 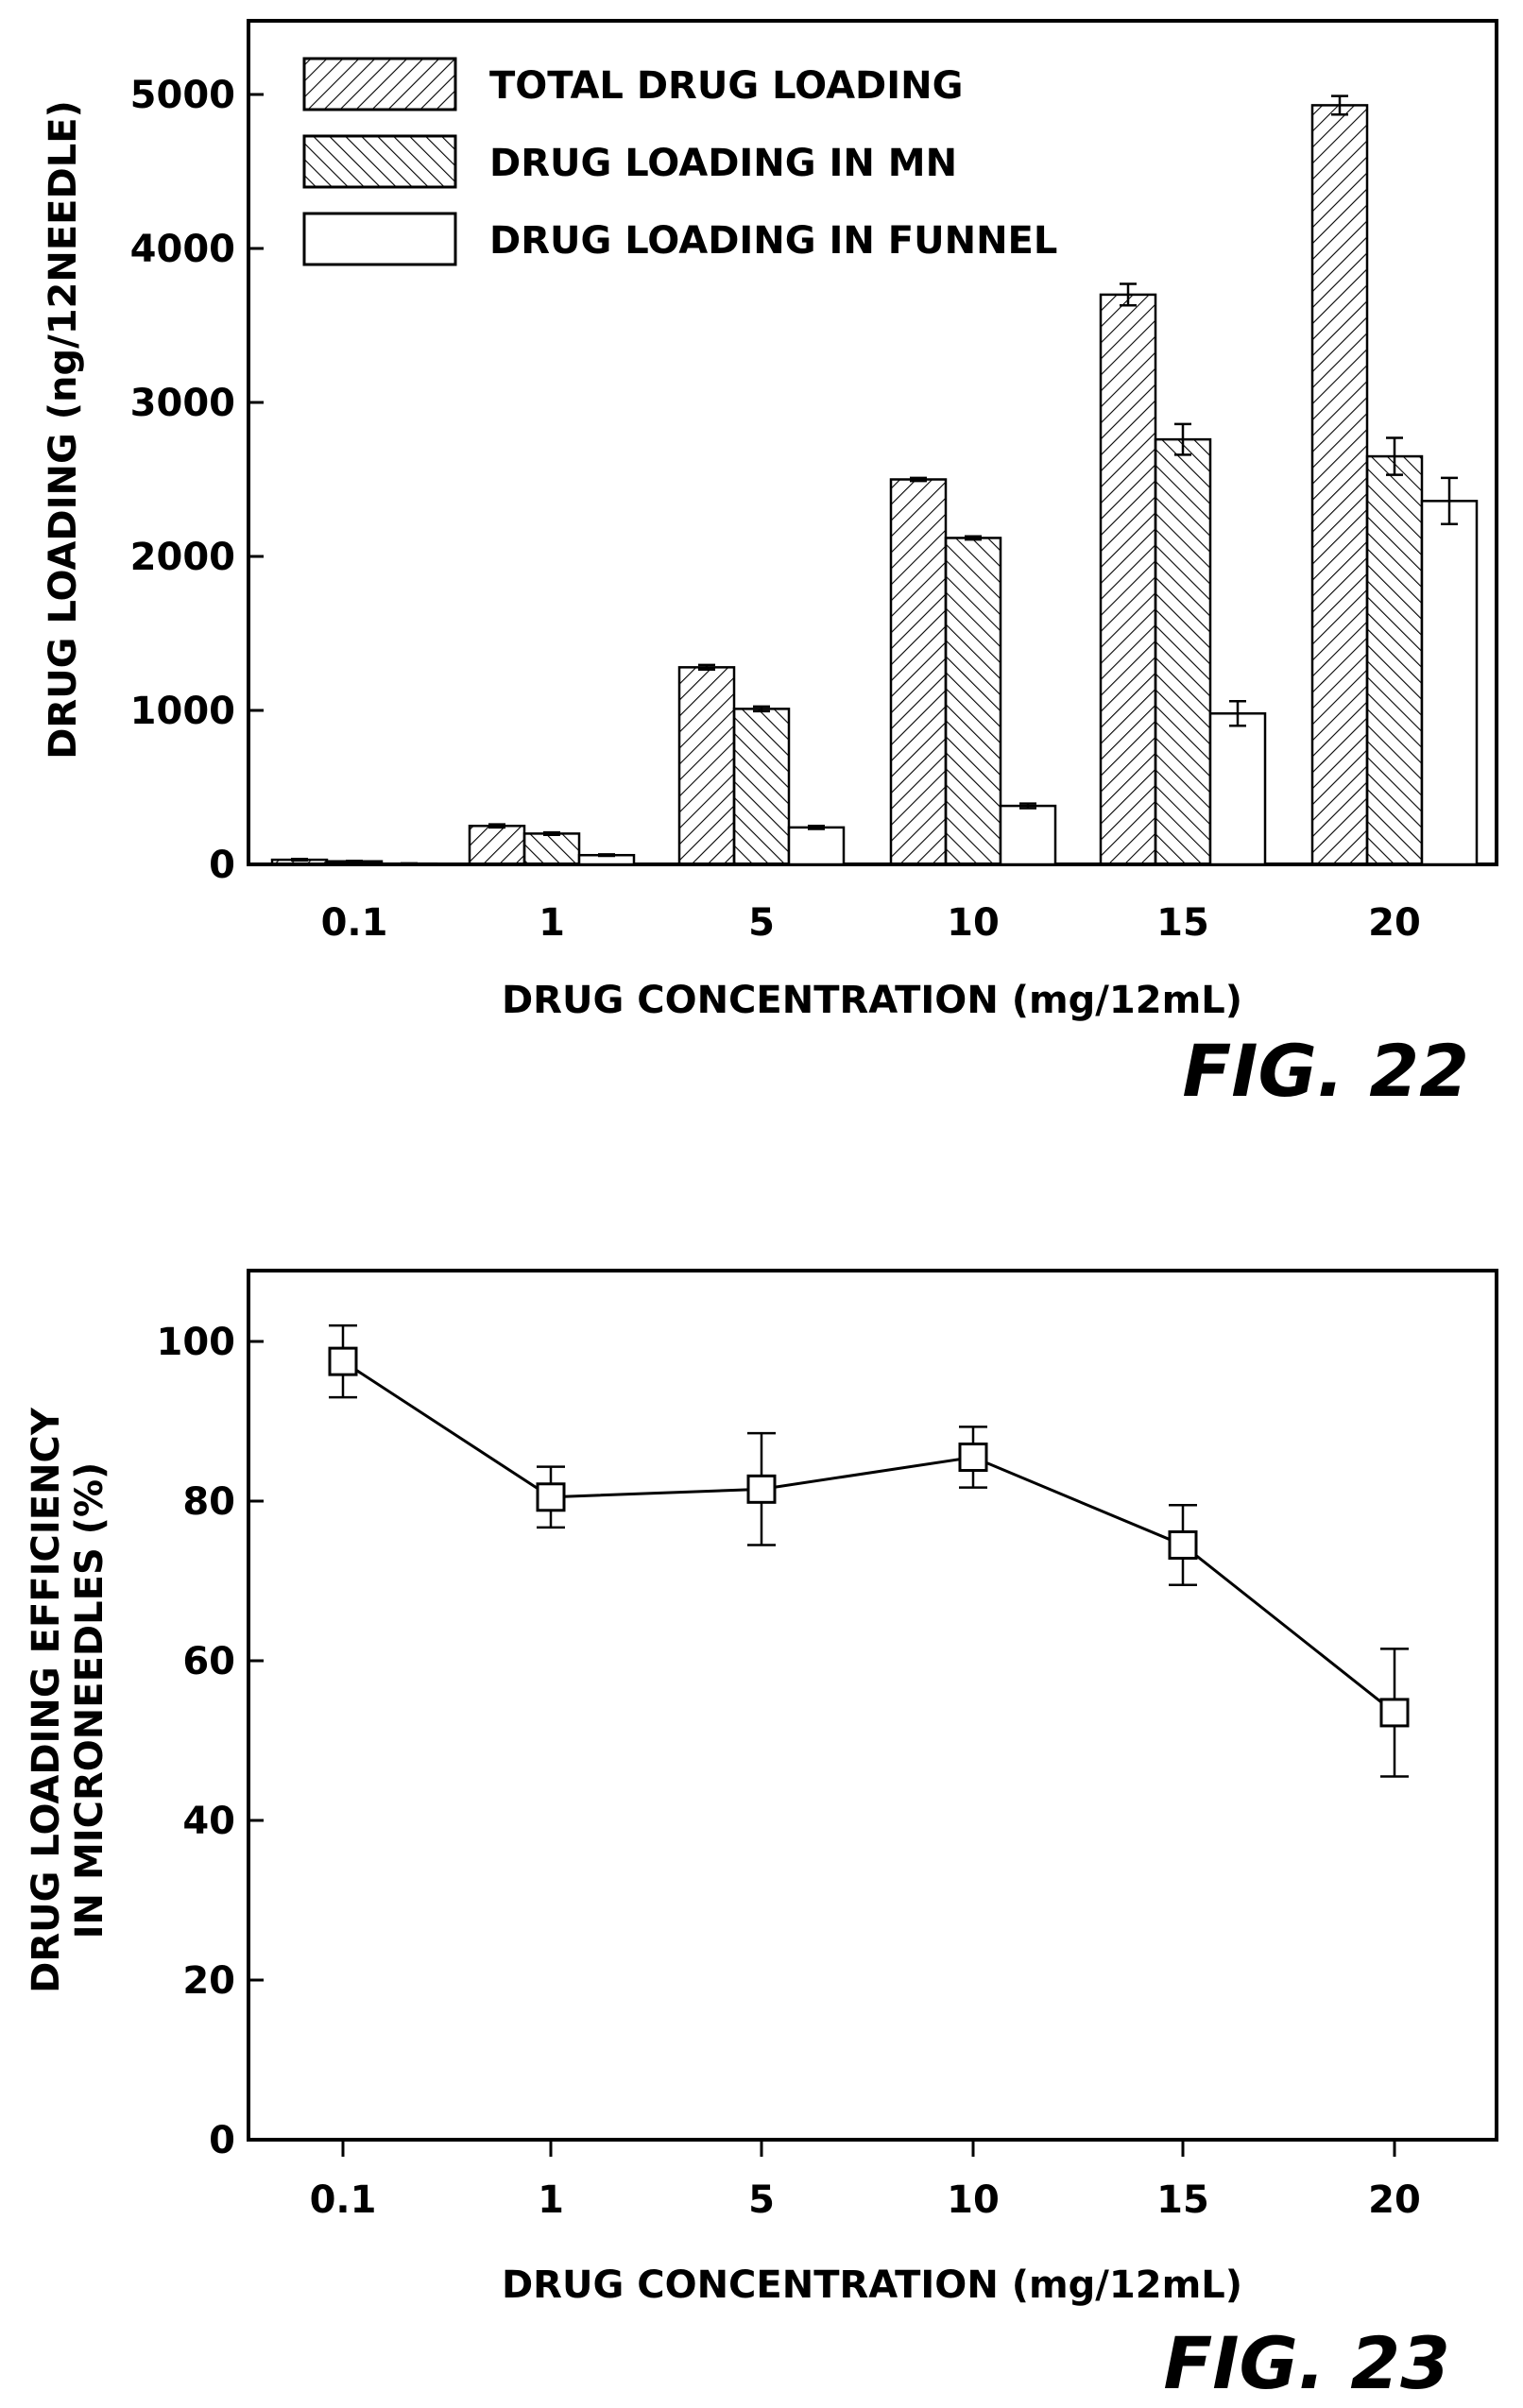 What do you see at coordinates (182, 711) in the screenshot?
I see `y-tick-label: 1000` at bounding box center [182, 711].